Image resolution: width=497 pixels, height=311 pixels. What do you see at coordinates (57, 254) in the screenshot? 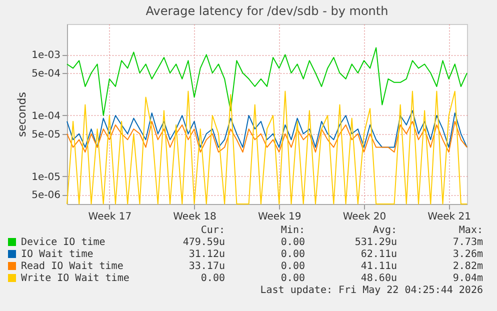
I see `legend-label: IO Wait time` at bounding box center [57, 254].